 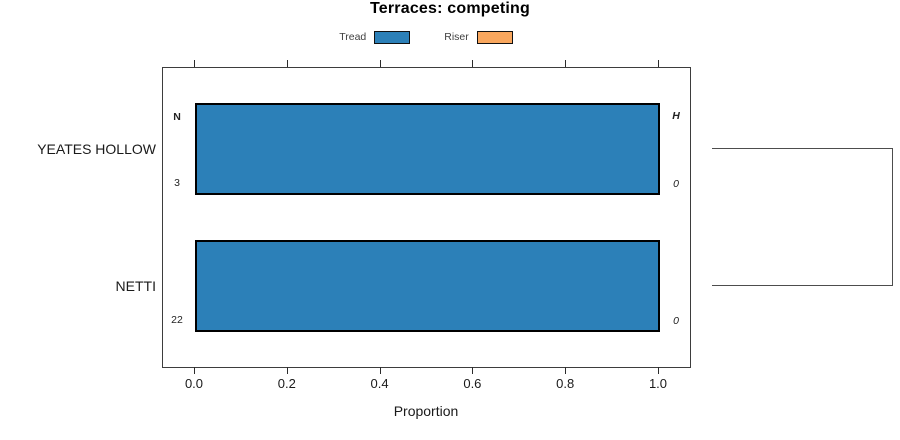 I want to click on chart-title: Terraces: competing, so click(x=450, y=8).